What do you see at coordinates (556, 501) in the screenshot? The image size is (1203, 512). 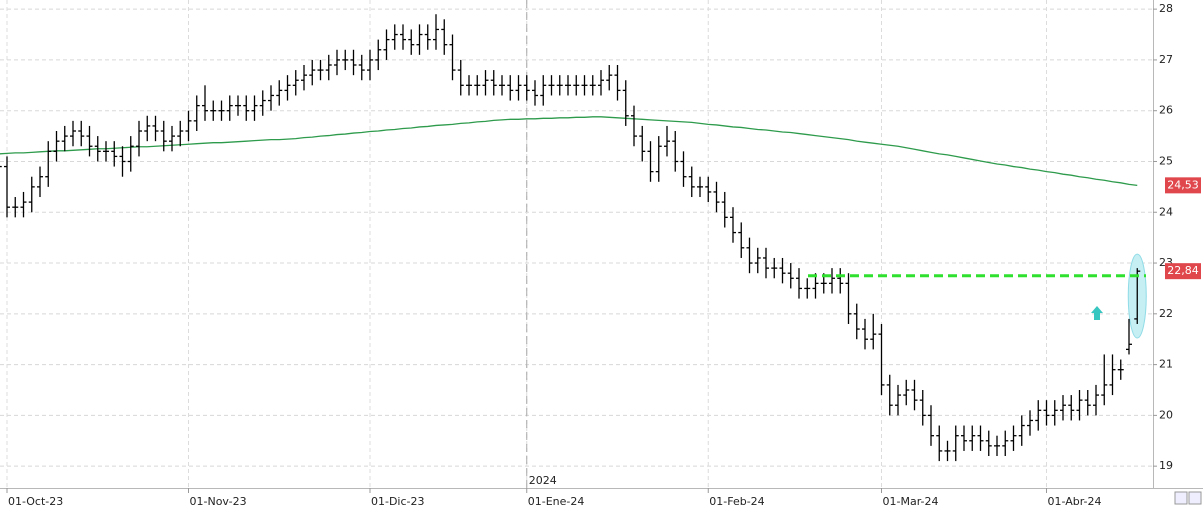 I see `x-tick-label: 01-Ene-24` at bounding box center [556, 501].